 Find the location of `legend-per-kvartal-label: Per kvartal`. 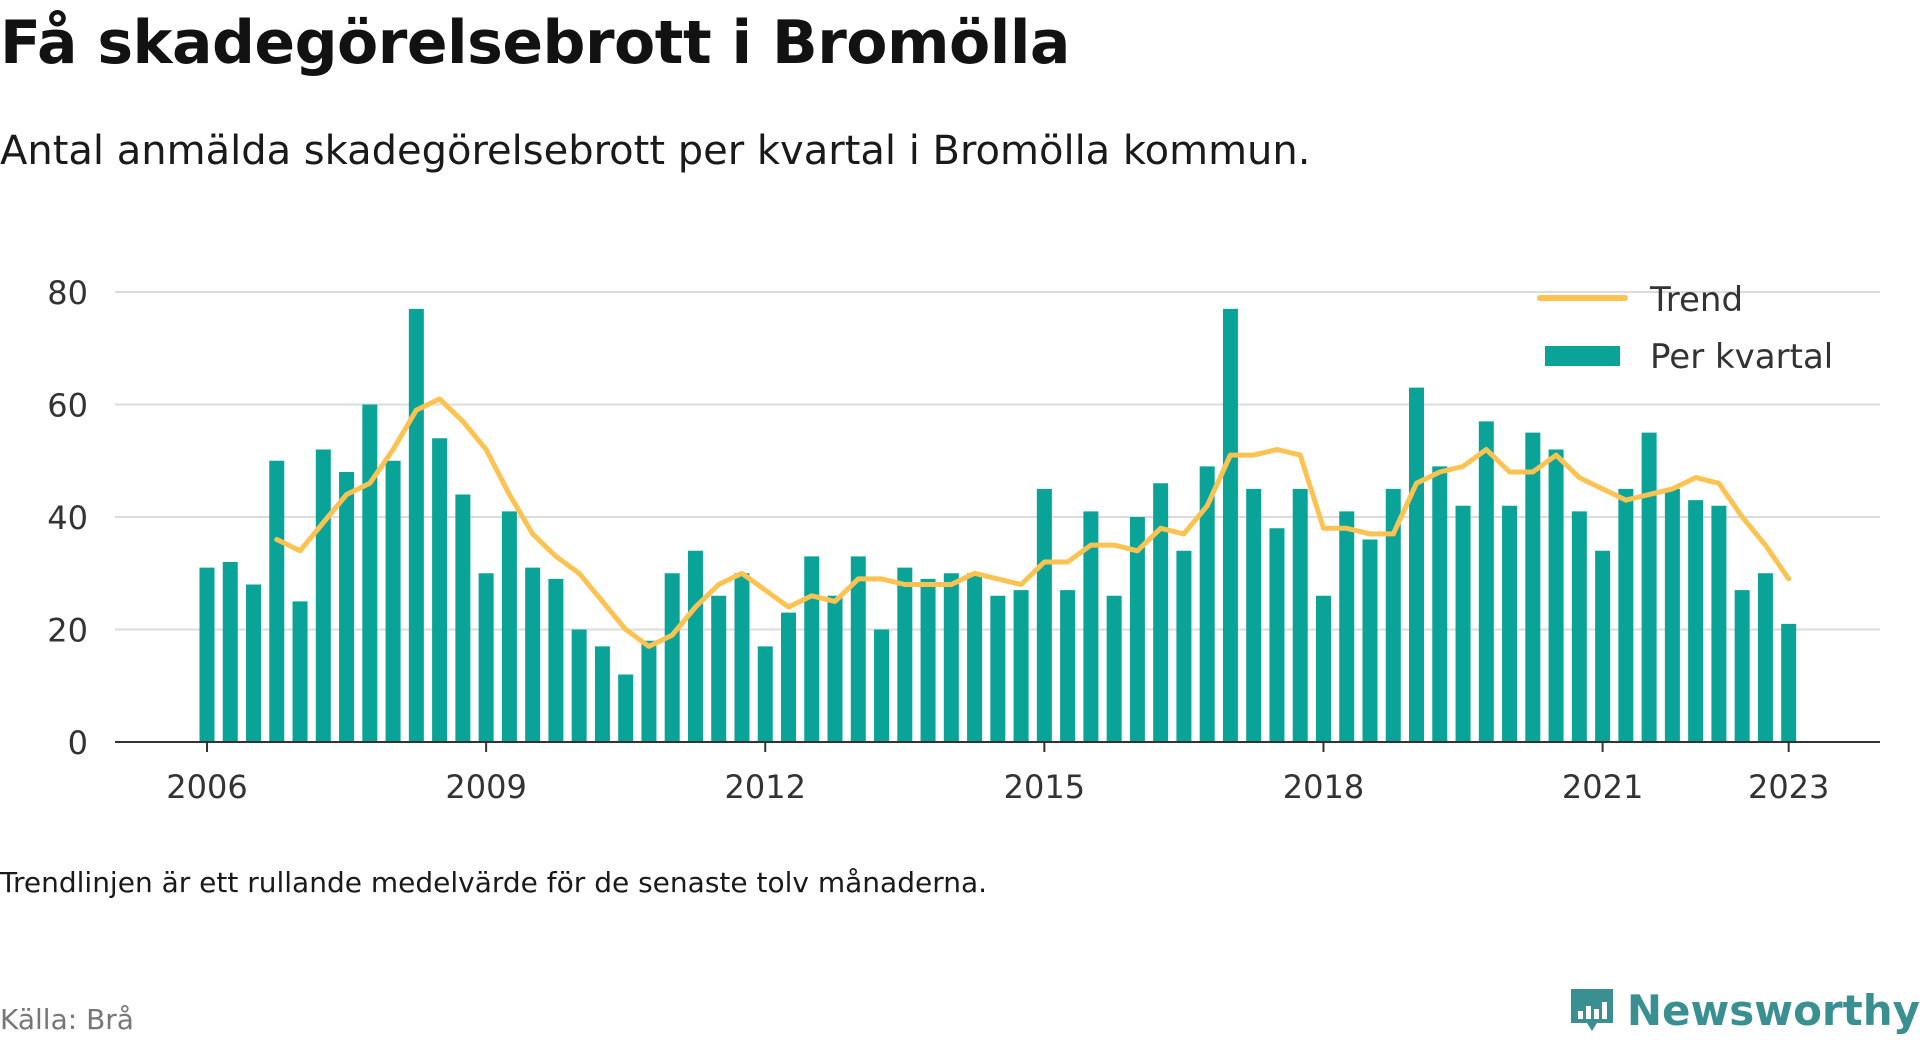

legend-per-kvartal-label: Per kvartal is located at coordinates (1741, 357).